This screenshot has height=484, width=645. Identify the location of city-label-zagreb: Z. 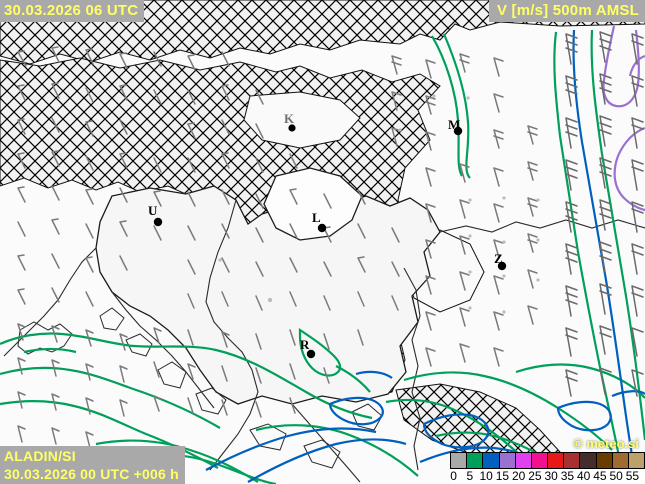
(498, 258).